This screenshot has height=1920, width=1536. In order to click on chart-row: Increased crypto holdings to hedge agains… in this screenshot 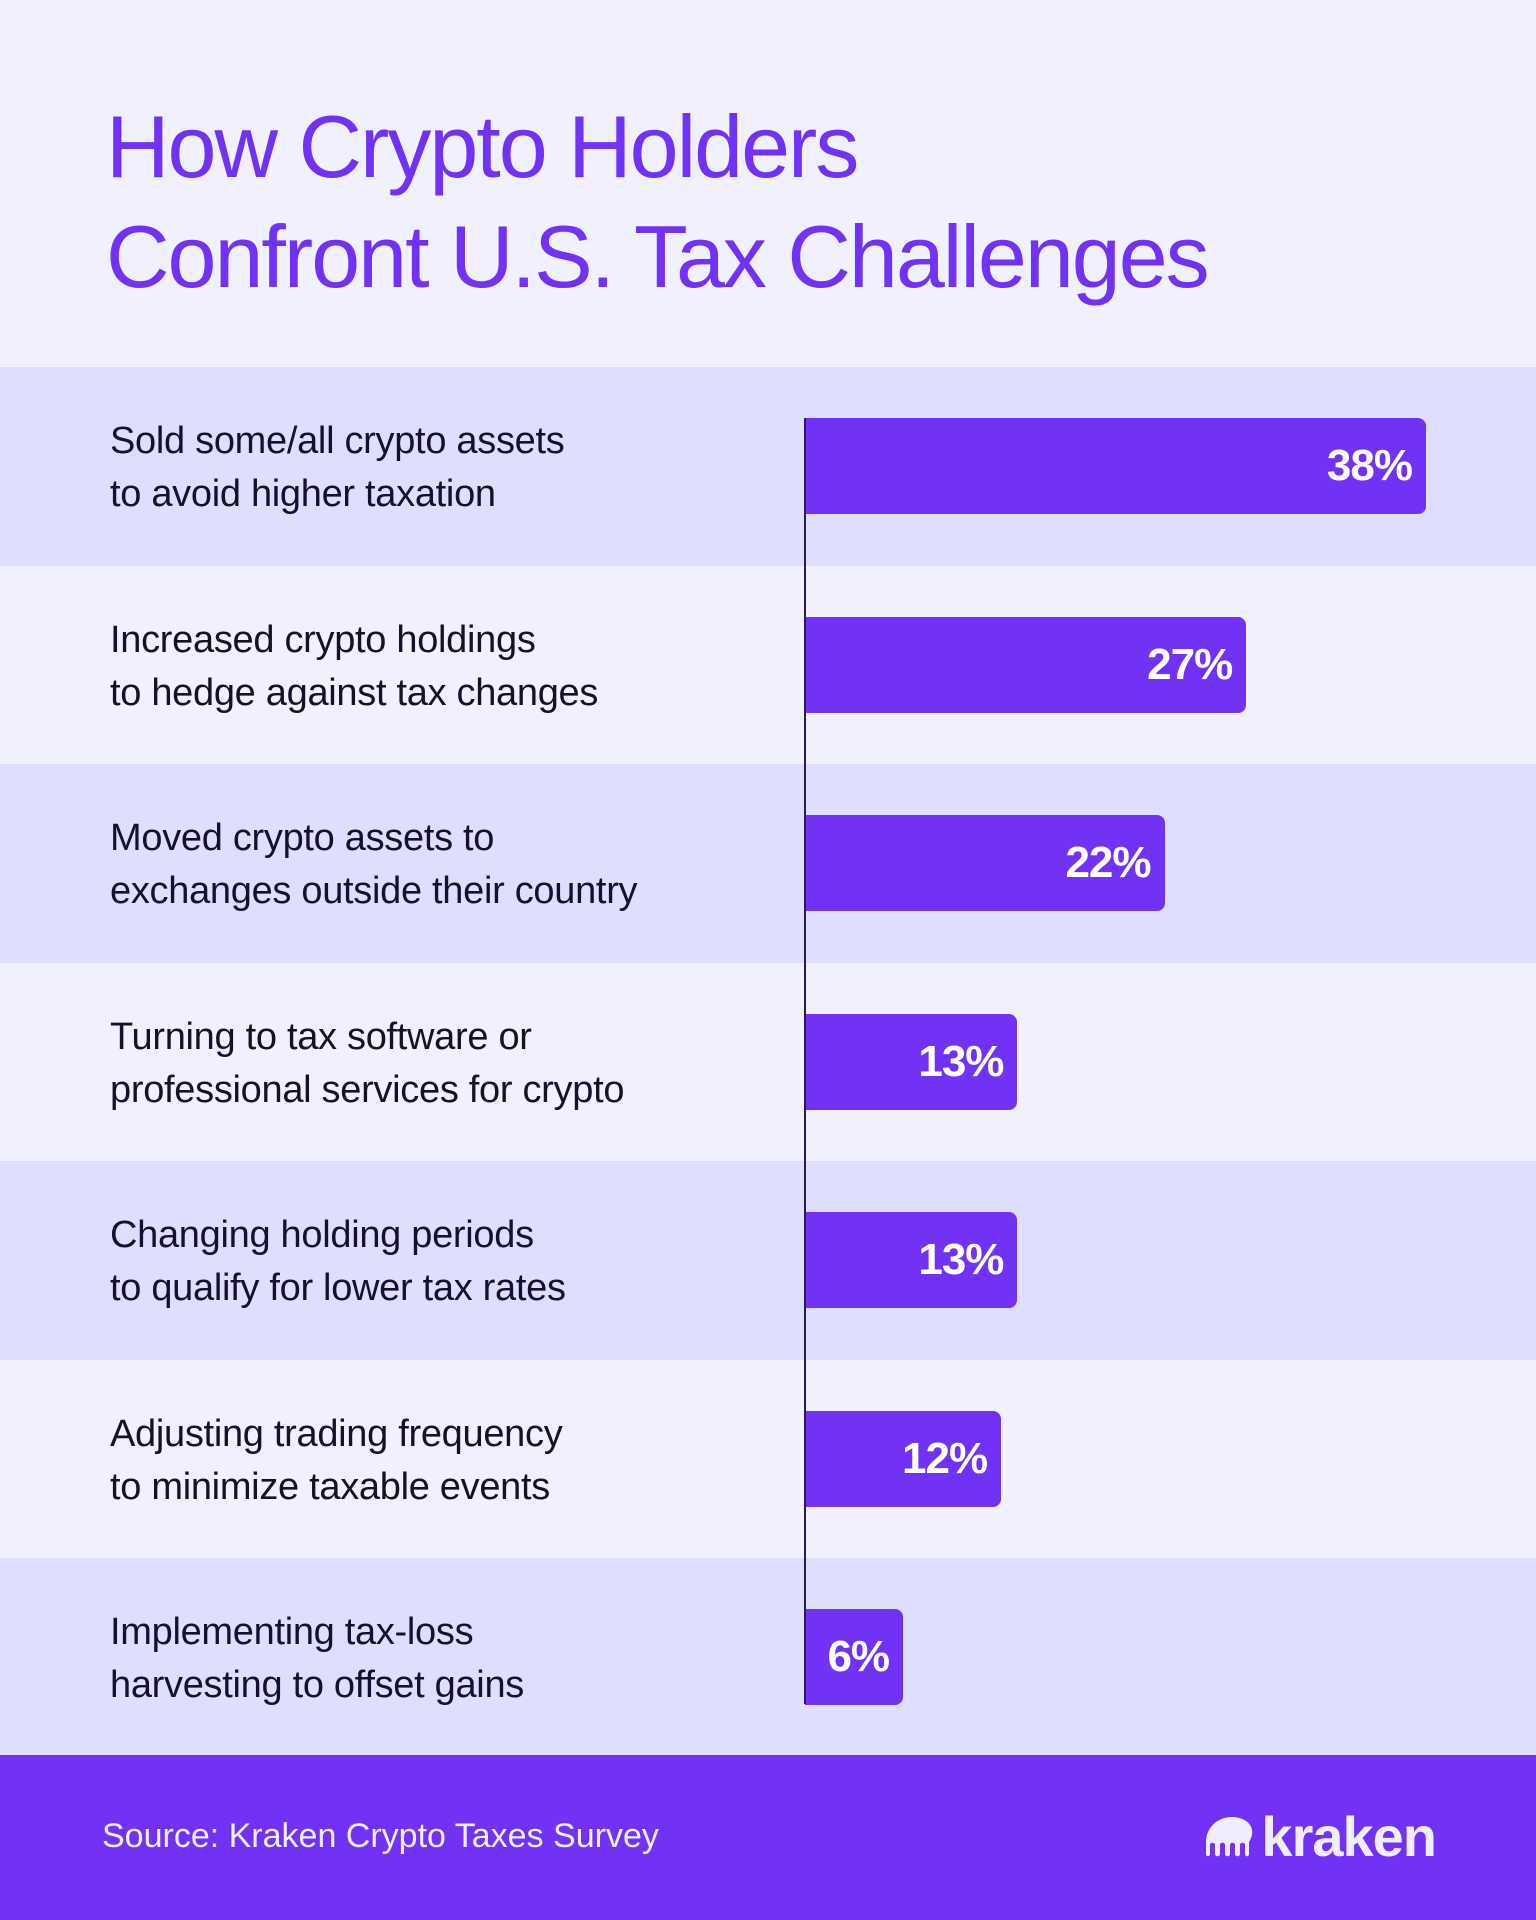, I will do `click(768, 665)`.